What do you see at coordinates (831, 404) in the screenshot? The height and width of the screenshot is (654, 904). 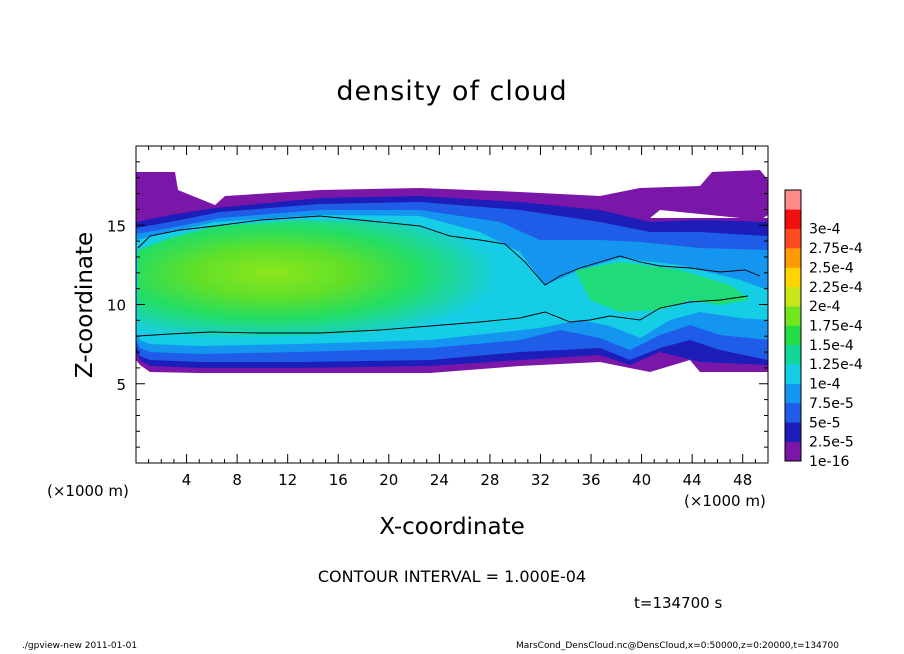 I see `colorbar-label: 7.5e-5` at bounding box center [831, 404].